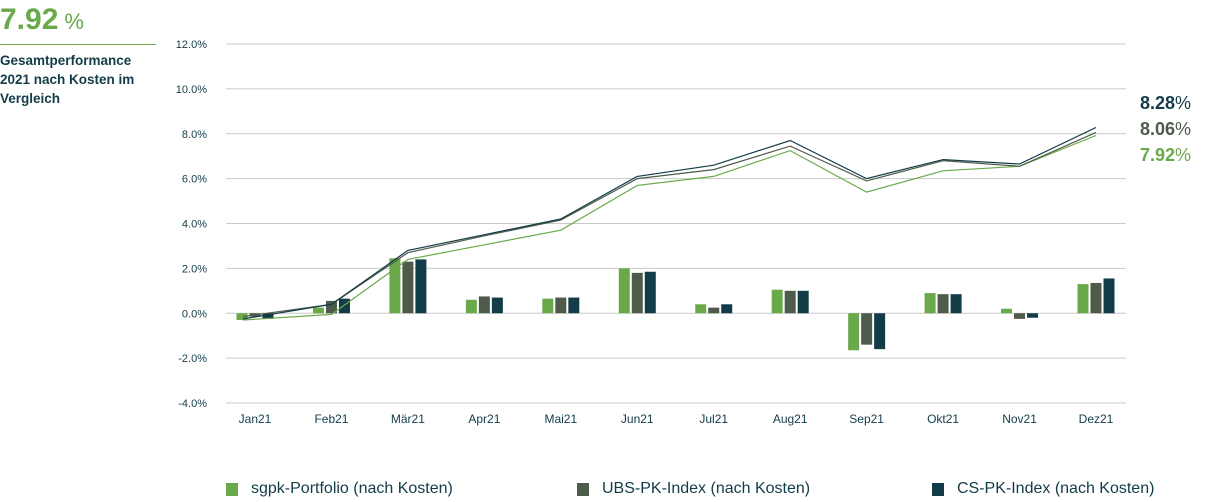 The image size is (1206, 502). What do you see at coordinates (255, 419) in the screenshot?
I see `x-tick-label: Jan21` at bounding box center [255, 419].